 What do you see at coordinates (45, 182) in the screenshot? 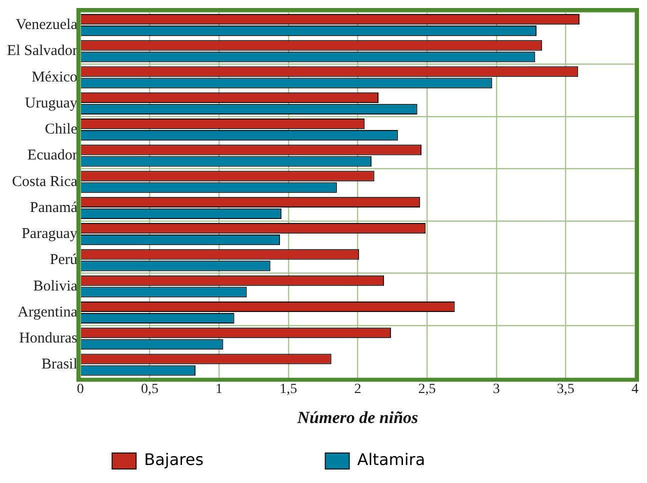
I see `y-tick-label: Costa Rica` at bounding box center [45, 182].